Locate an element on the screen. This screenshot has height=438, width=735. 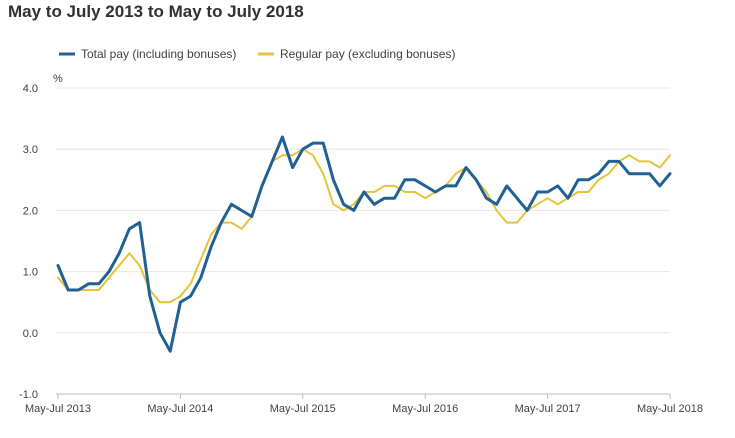
y-axis-unit-label: % is located at coordinates (58, 79).